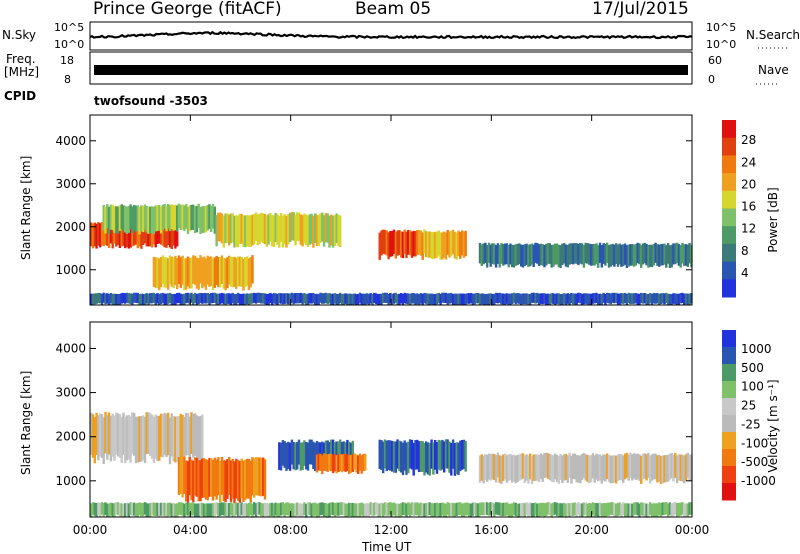 The height and width of the screenshot is (554, 800). What do you see at coordinates (151, 101) in the screenshot?
I see `cpid-value: twofsound -3503` at bounding box center [151, 101].